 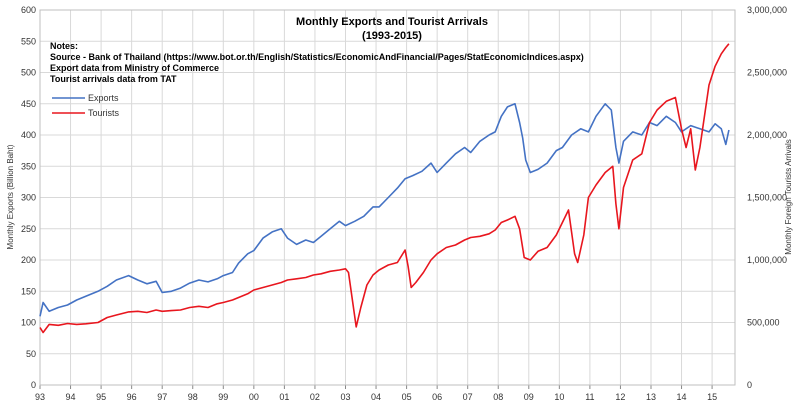 I want to click on chart-subtitle: (1993-2015), so click(x=392, y=36).